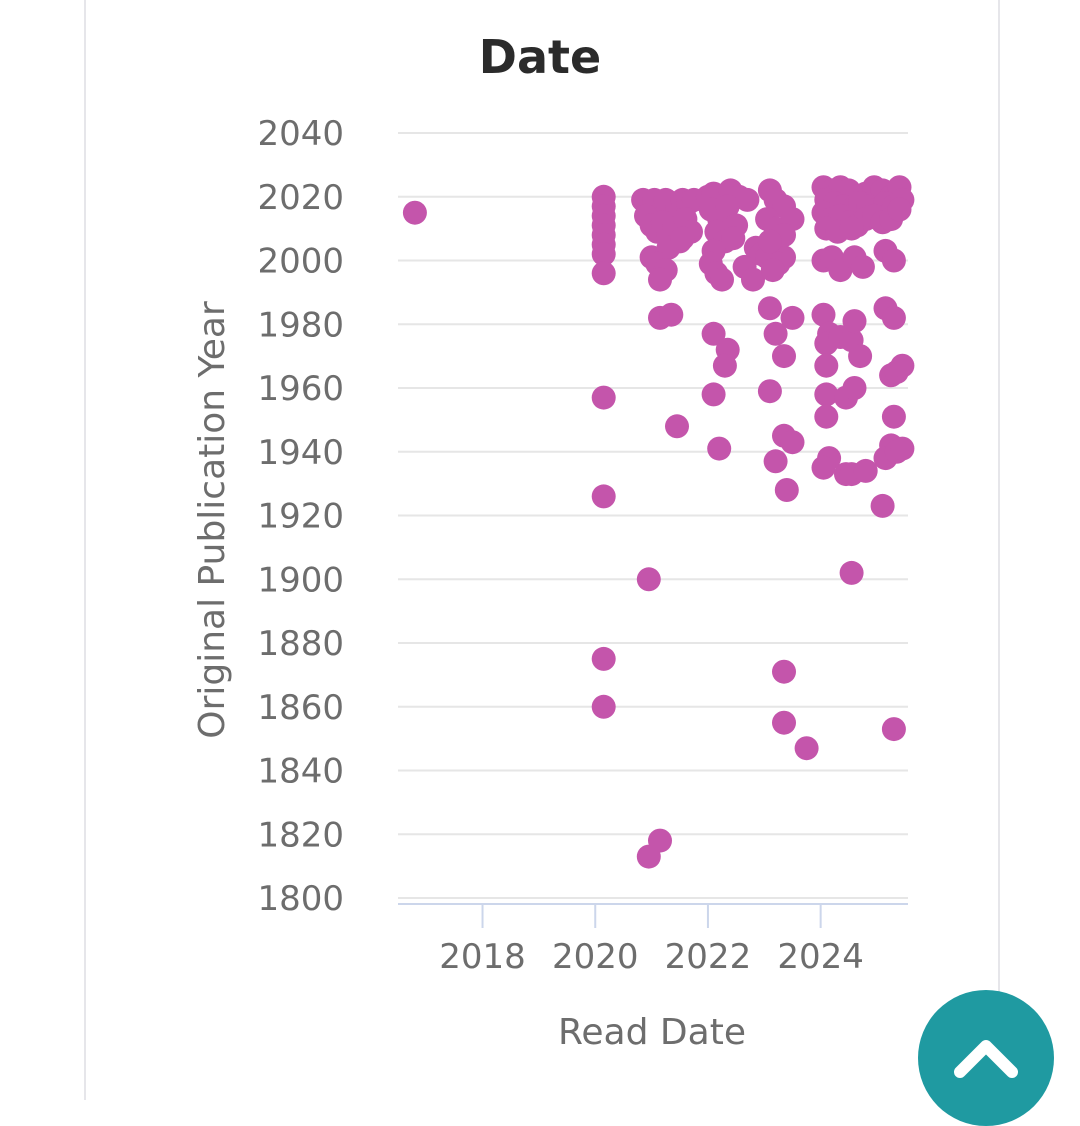 This screenshot has width=1080, height=1126. What do you see at coordinates (300, 772) in the screenshot?
I see `y-tick-label: 1840` at bounding box center [300, 772].